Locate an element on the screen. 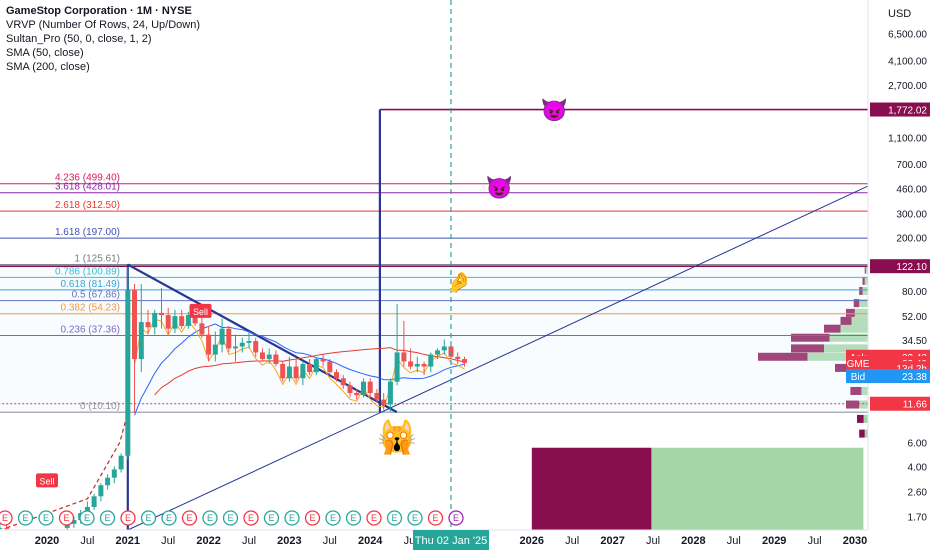  price-badge-tag-label: GME is located at coordinates (858, 364).